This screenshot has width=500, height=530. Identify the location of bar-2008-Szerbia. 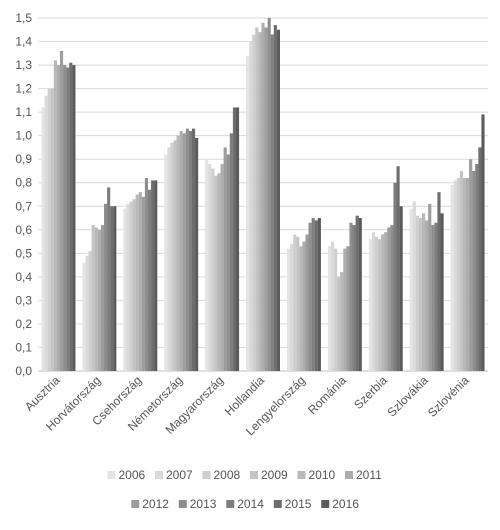
(376, 303).